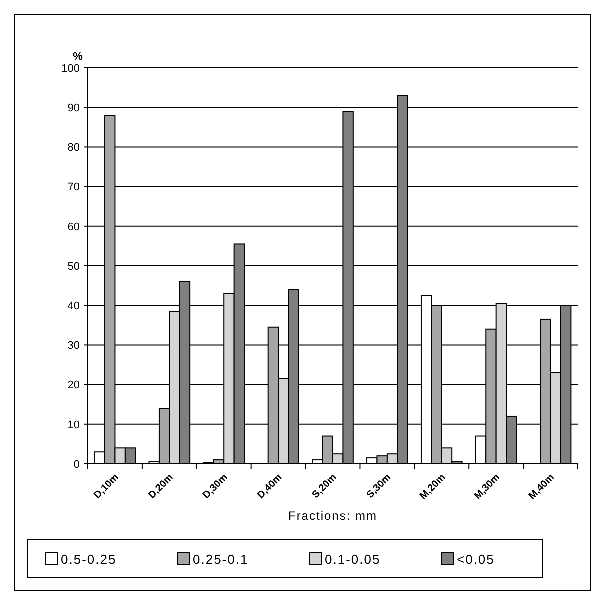 The image size is (606, 606). Describe the element at coordinates (74, 188) in the screenshot. I see `y-tick-label: 70` at that location.